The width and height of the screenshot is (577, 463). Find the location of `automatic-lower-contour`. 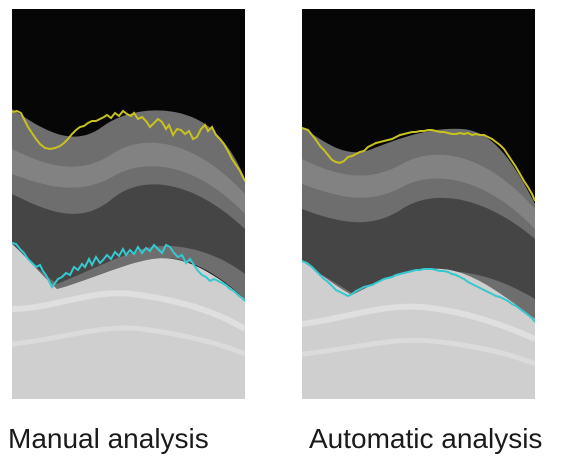

automatic-lower-contour is located at coordinates (418, 291).